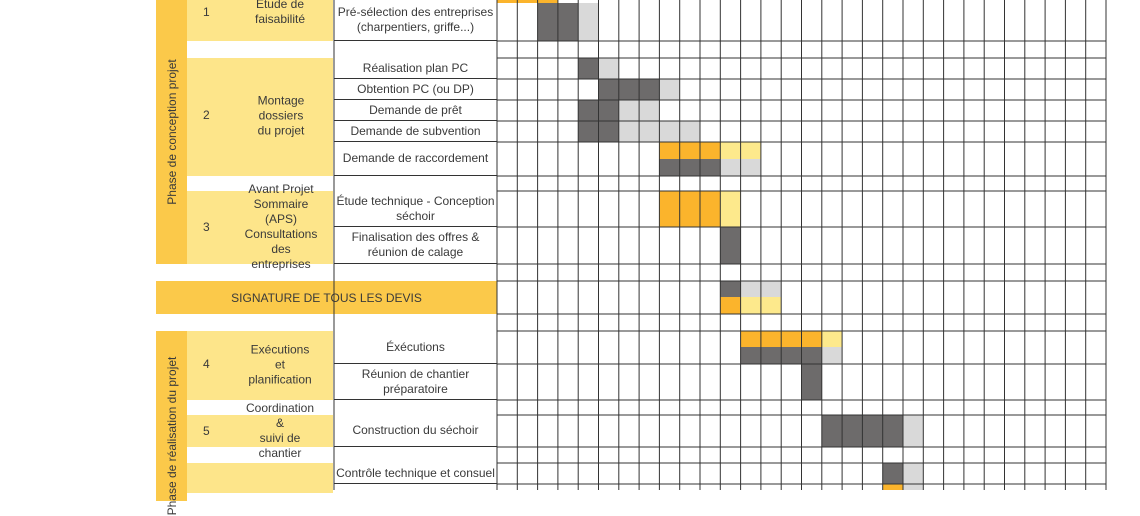  I want to click on step-3-number: 3, so click(206, 227).